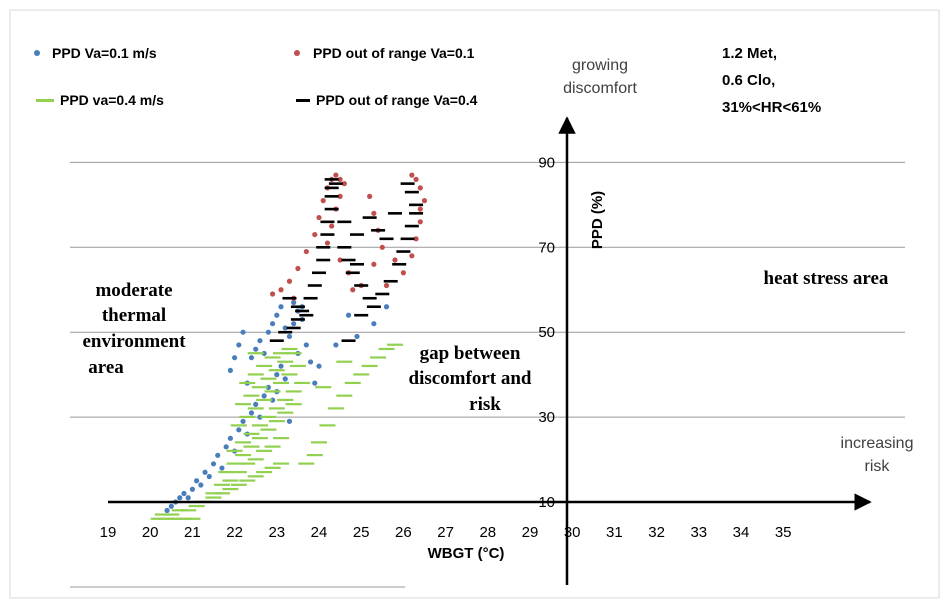  What do you see at coordinates (319, 532) in the screenshot?
I see `x-tick-24: 24` at bounding box center [319, 532].